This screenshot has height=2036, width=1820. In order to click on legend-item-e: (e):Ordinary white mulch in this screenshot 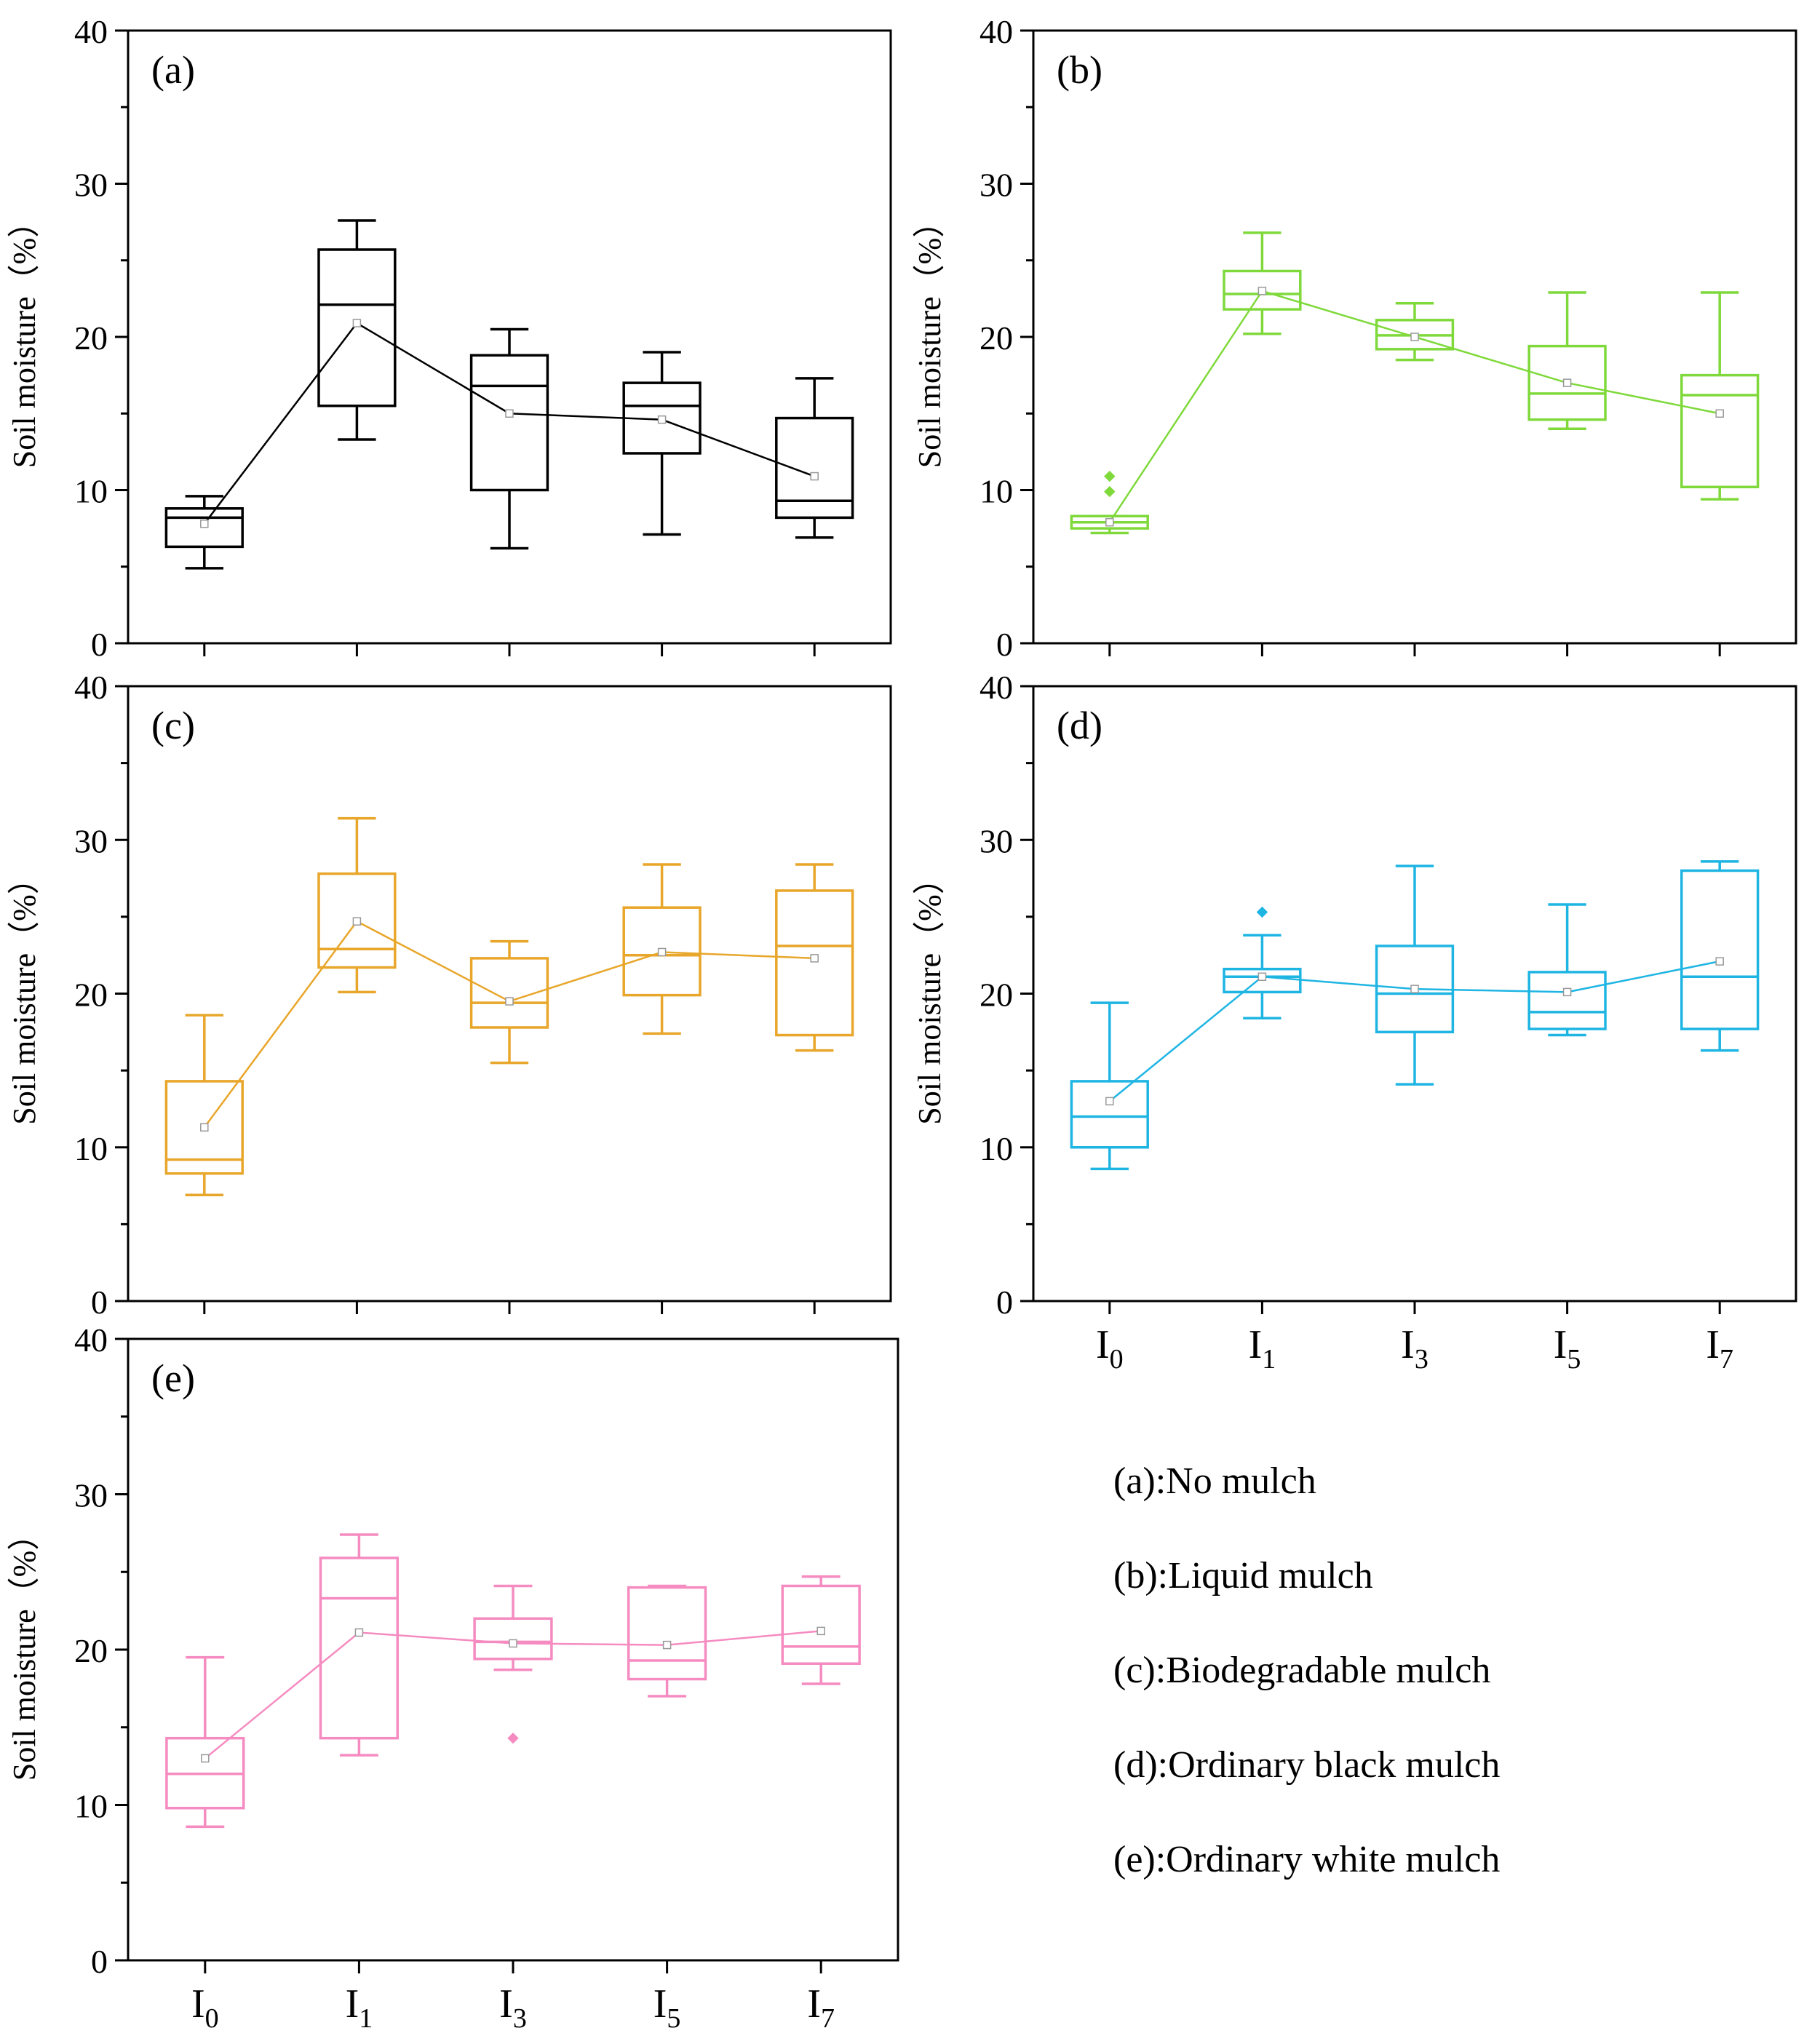, I will do `click(1307, 1859)`.